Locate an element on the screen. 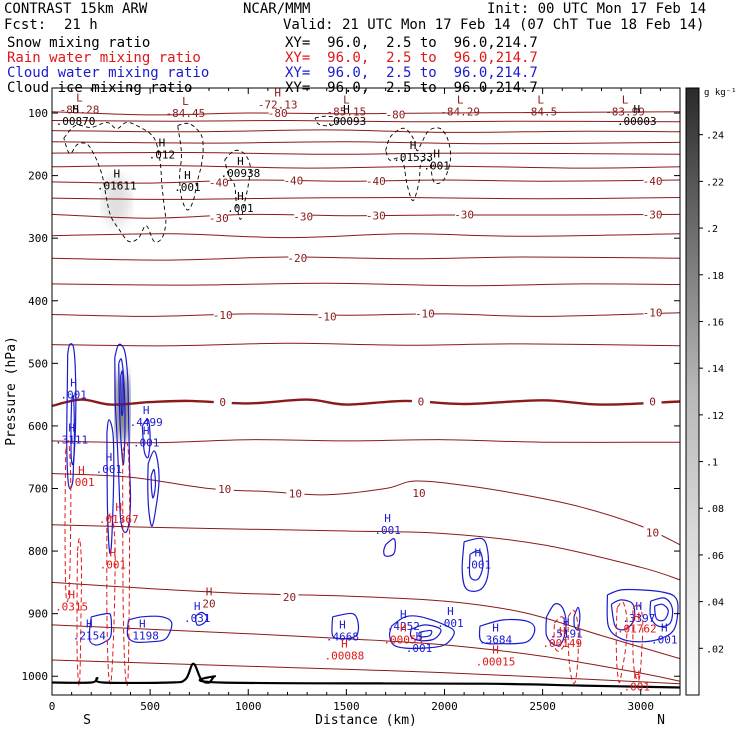 This screenshot has width=740, height=740. x-tick-label: 3000 is located at coordinates (641, 706).